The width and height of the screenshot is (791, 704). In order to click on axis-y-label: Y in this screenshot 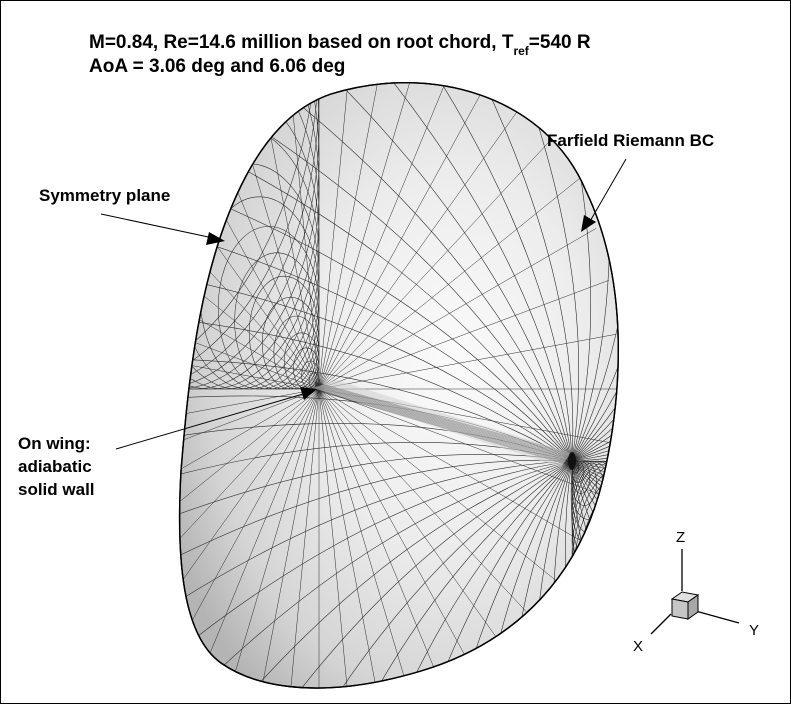, I will do `click(754, 630)`.